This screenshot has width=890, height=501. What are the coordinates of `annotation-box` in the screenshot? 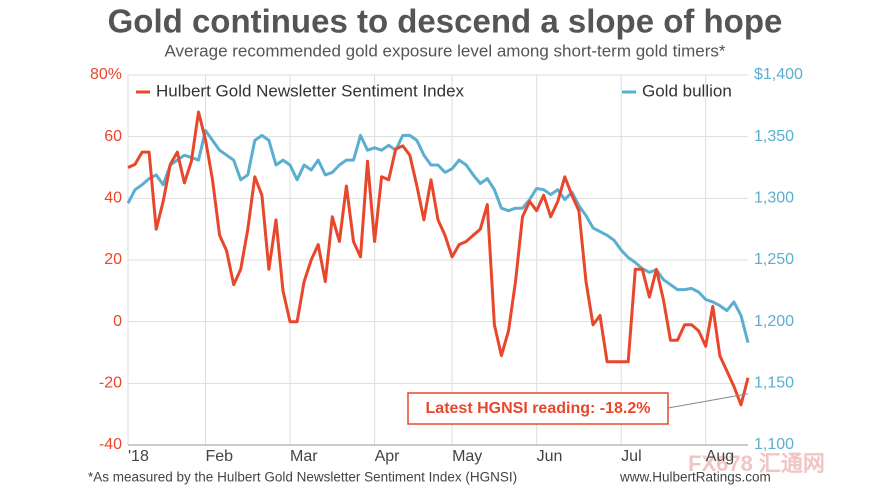 It's located at (538, 408).